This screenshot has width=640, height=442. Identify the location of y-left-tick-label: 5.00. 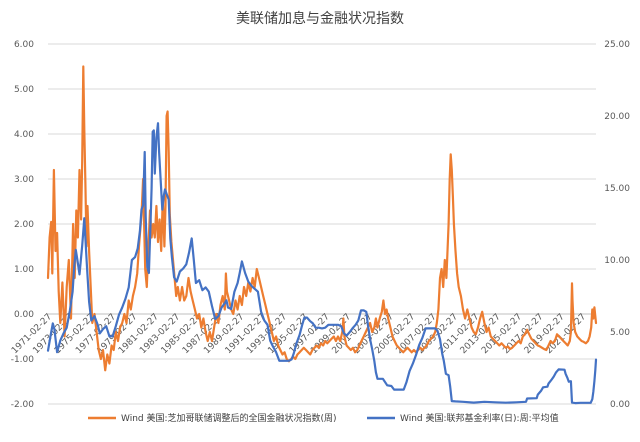
(24, 90).